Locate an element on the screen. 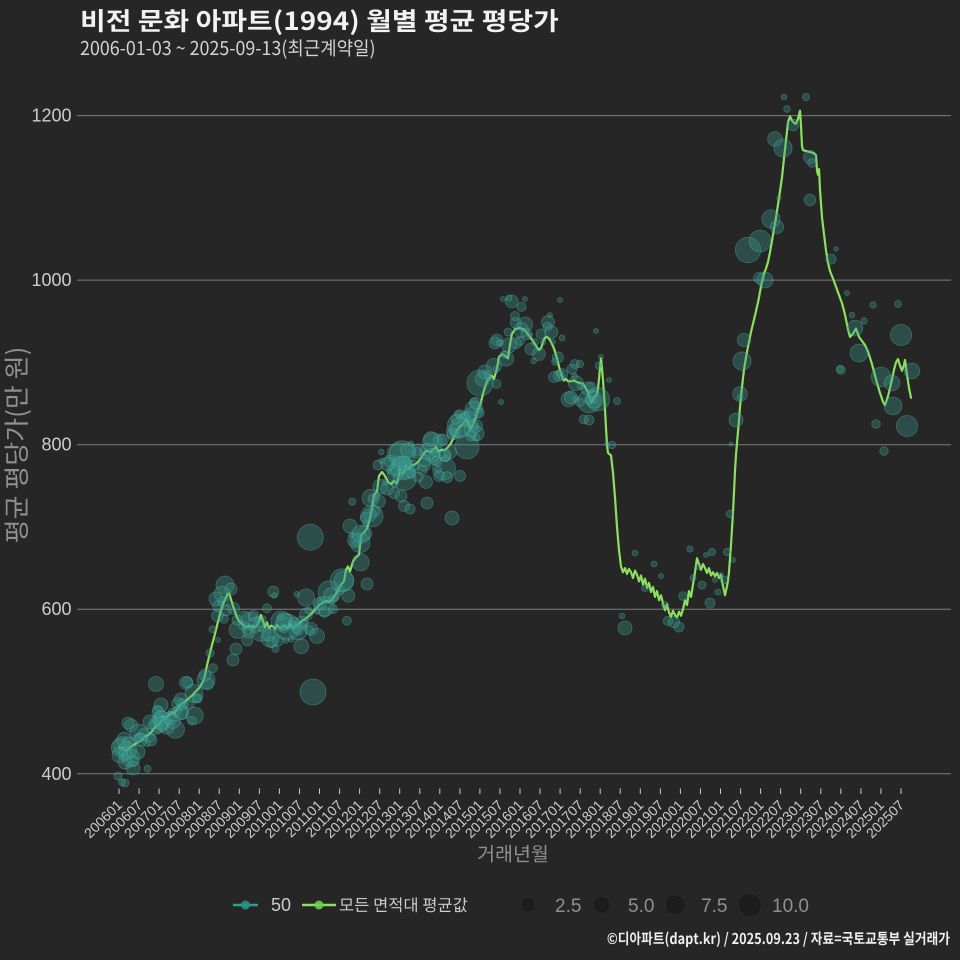 This screenshot has width=960, height=960. svg-text: 7.5 is located at coordinates (714, 906).